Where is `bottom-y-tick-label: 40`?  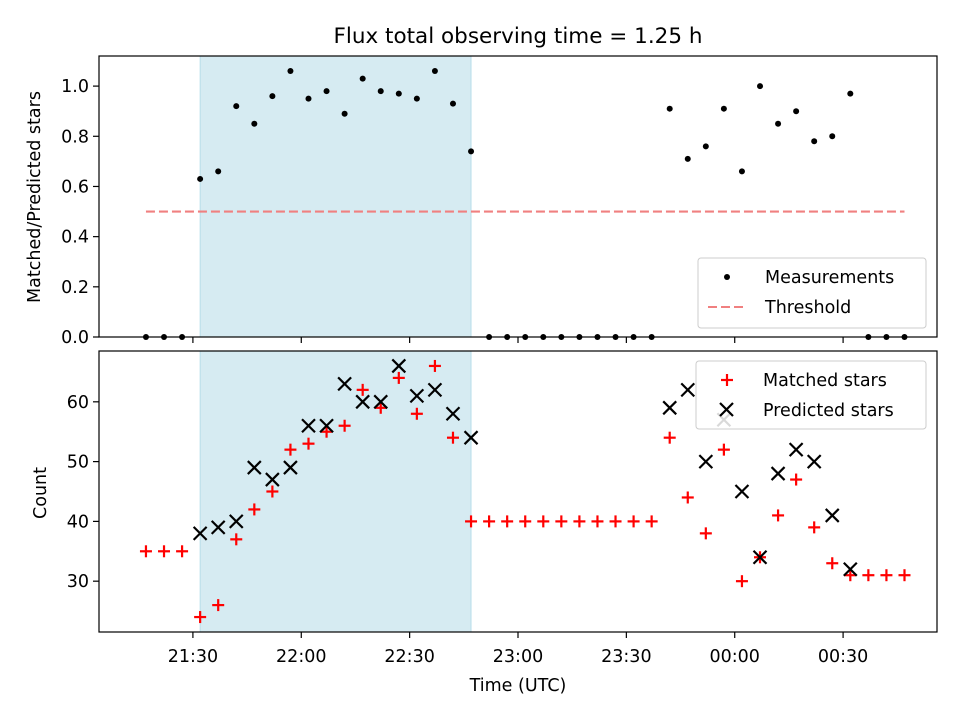
bottom-y-tick-label: 40 is located at coordinates (78, 522).